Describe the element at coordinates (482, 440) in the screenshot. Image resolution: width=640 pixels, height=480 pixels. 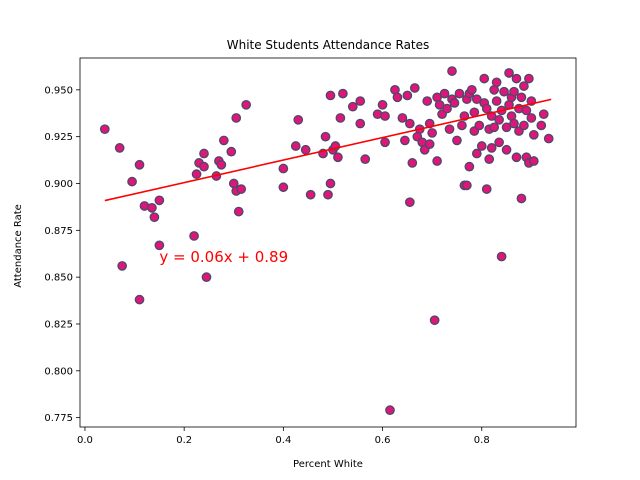
I see `x-tick-label: 0.8` at that location.